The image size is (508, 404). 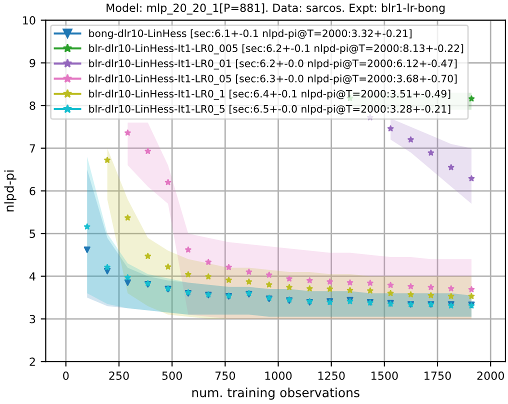 What do you see at coordinates (33, 191) in the screenshot?
I see `y-tick-label: 6` at bounding box center [33, 191].